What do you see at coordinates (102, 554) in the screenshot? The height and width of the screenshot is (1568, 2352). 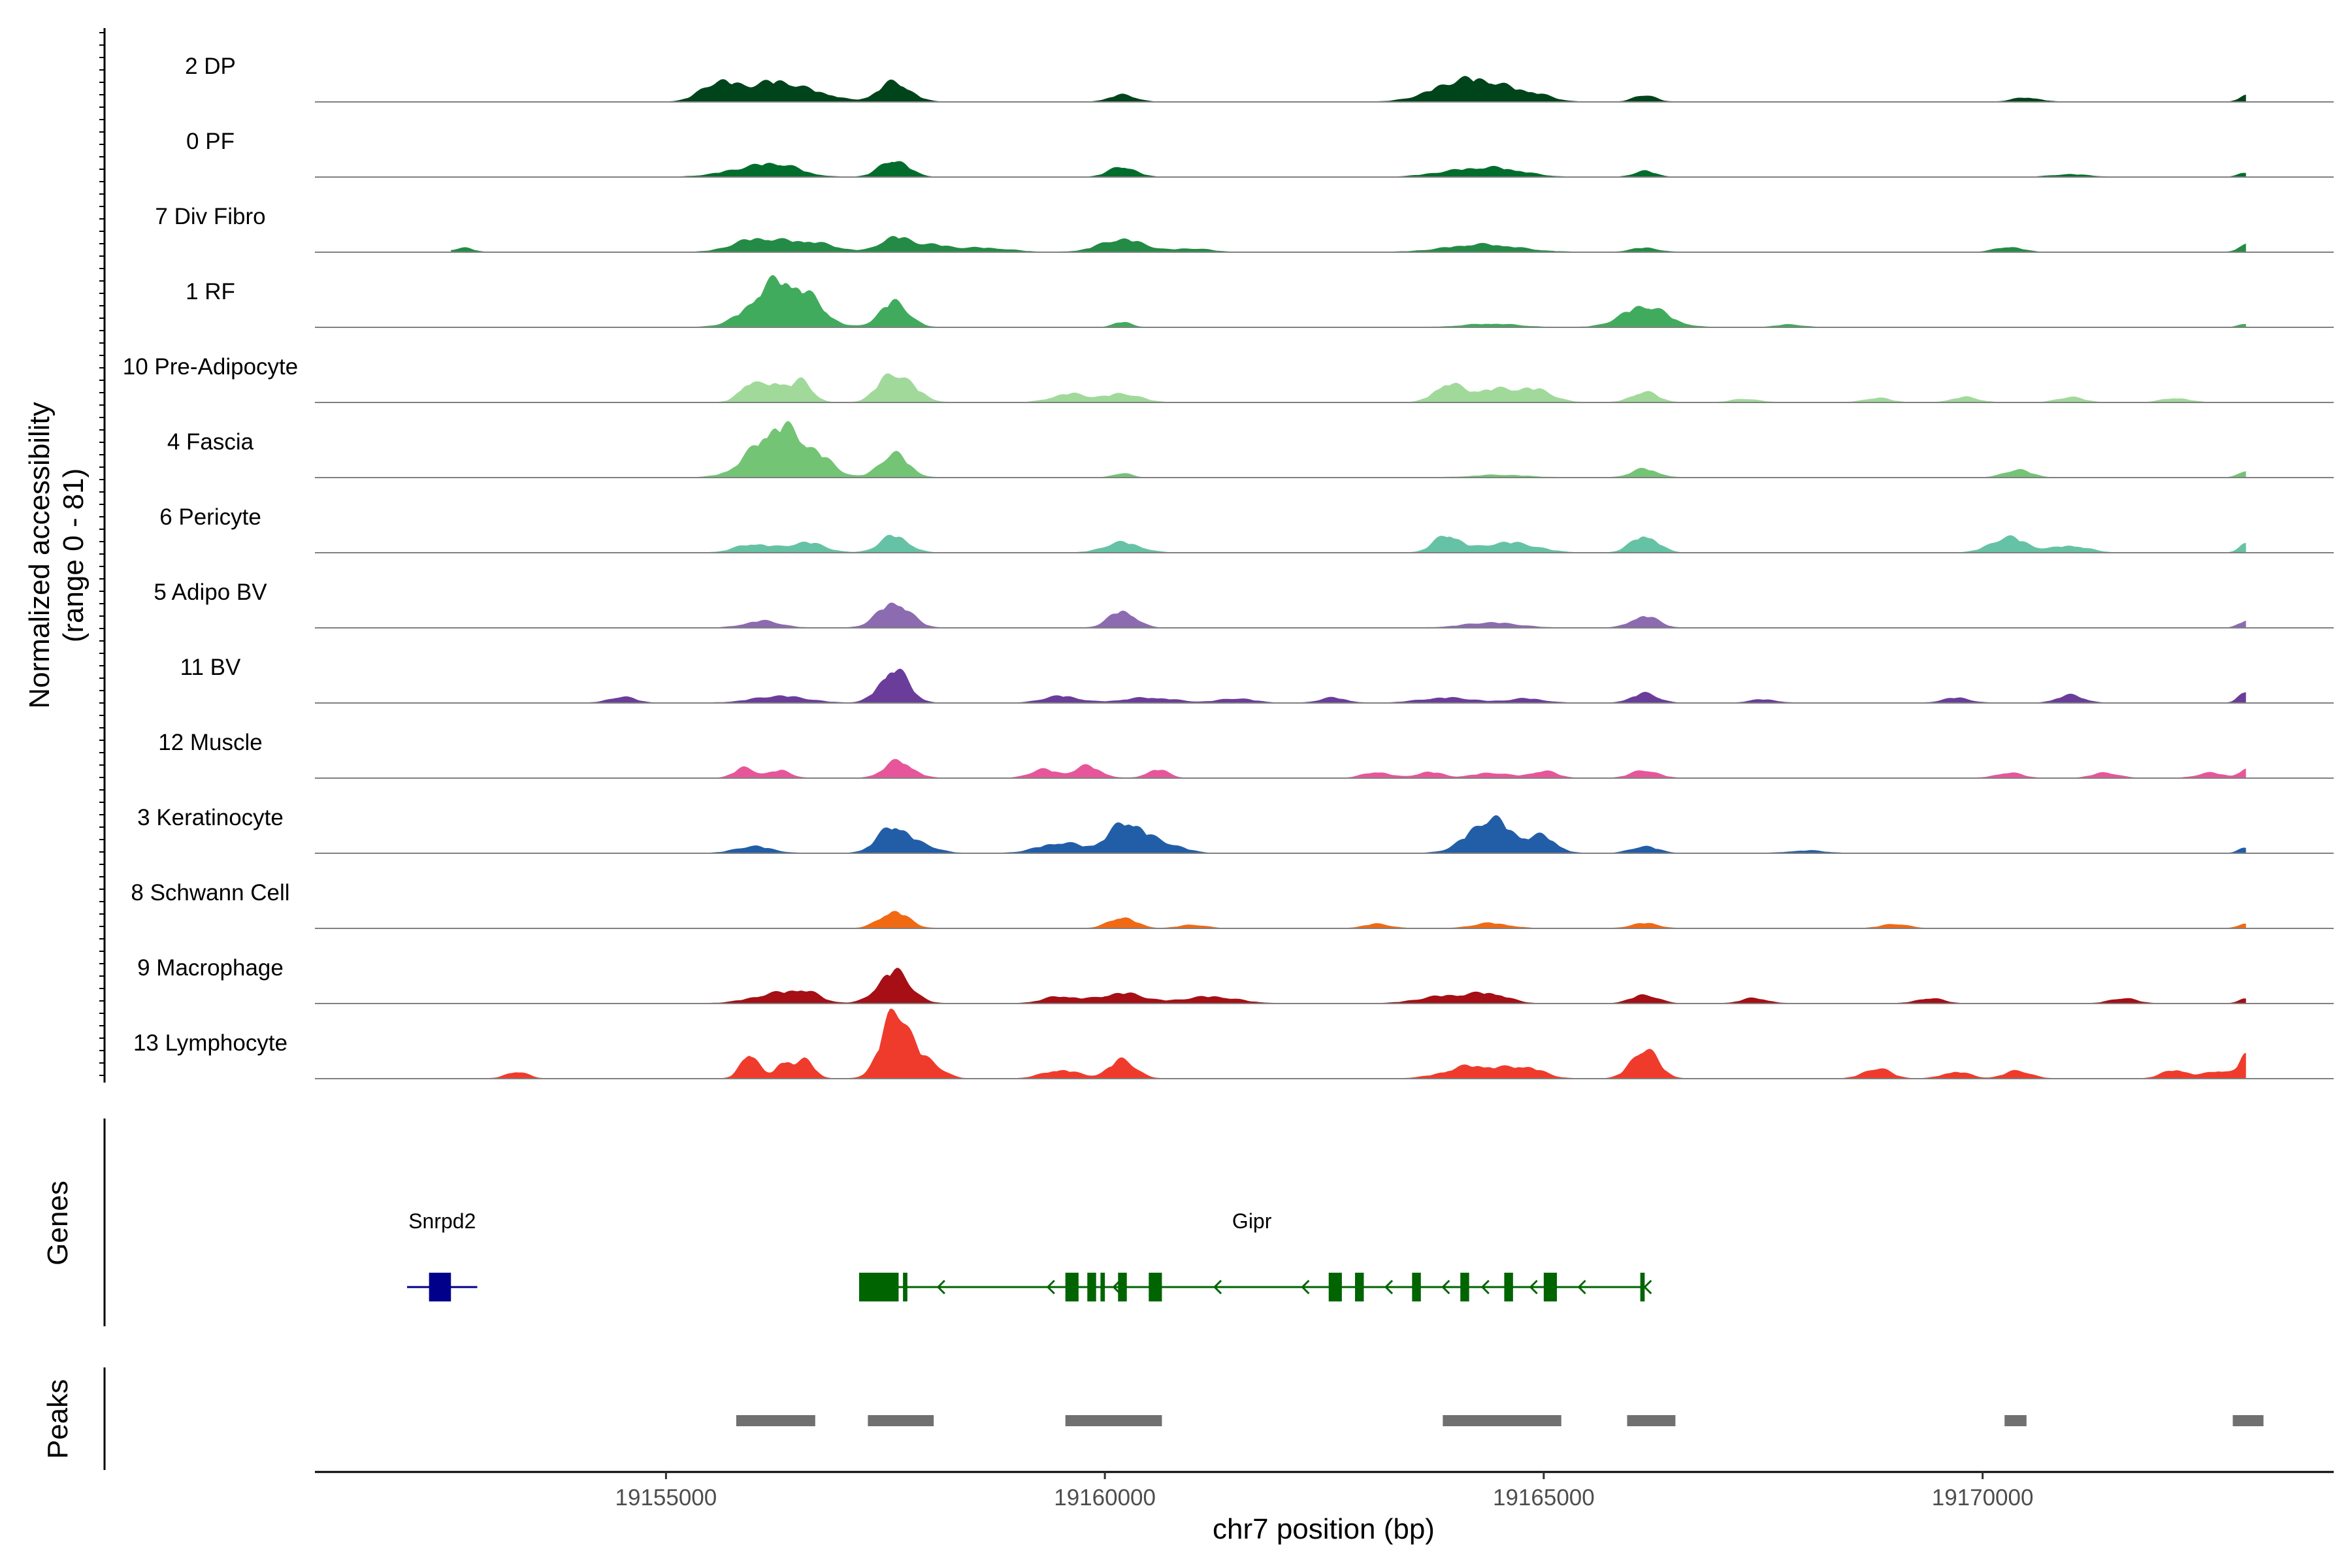 I see `y-axis-ticks` at bounding box center [102, 554].